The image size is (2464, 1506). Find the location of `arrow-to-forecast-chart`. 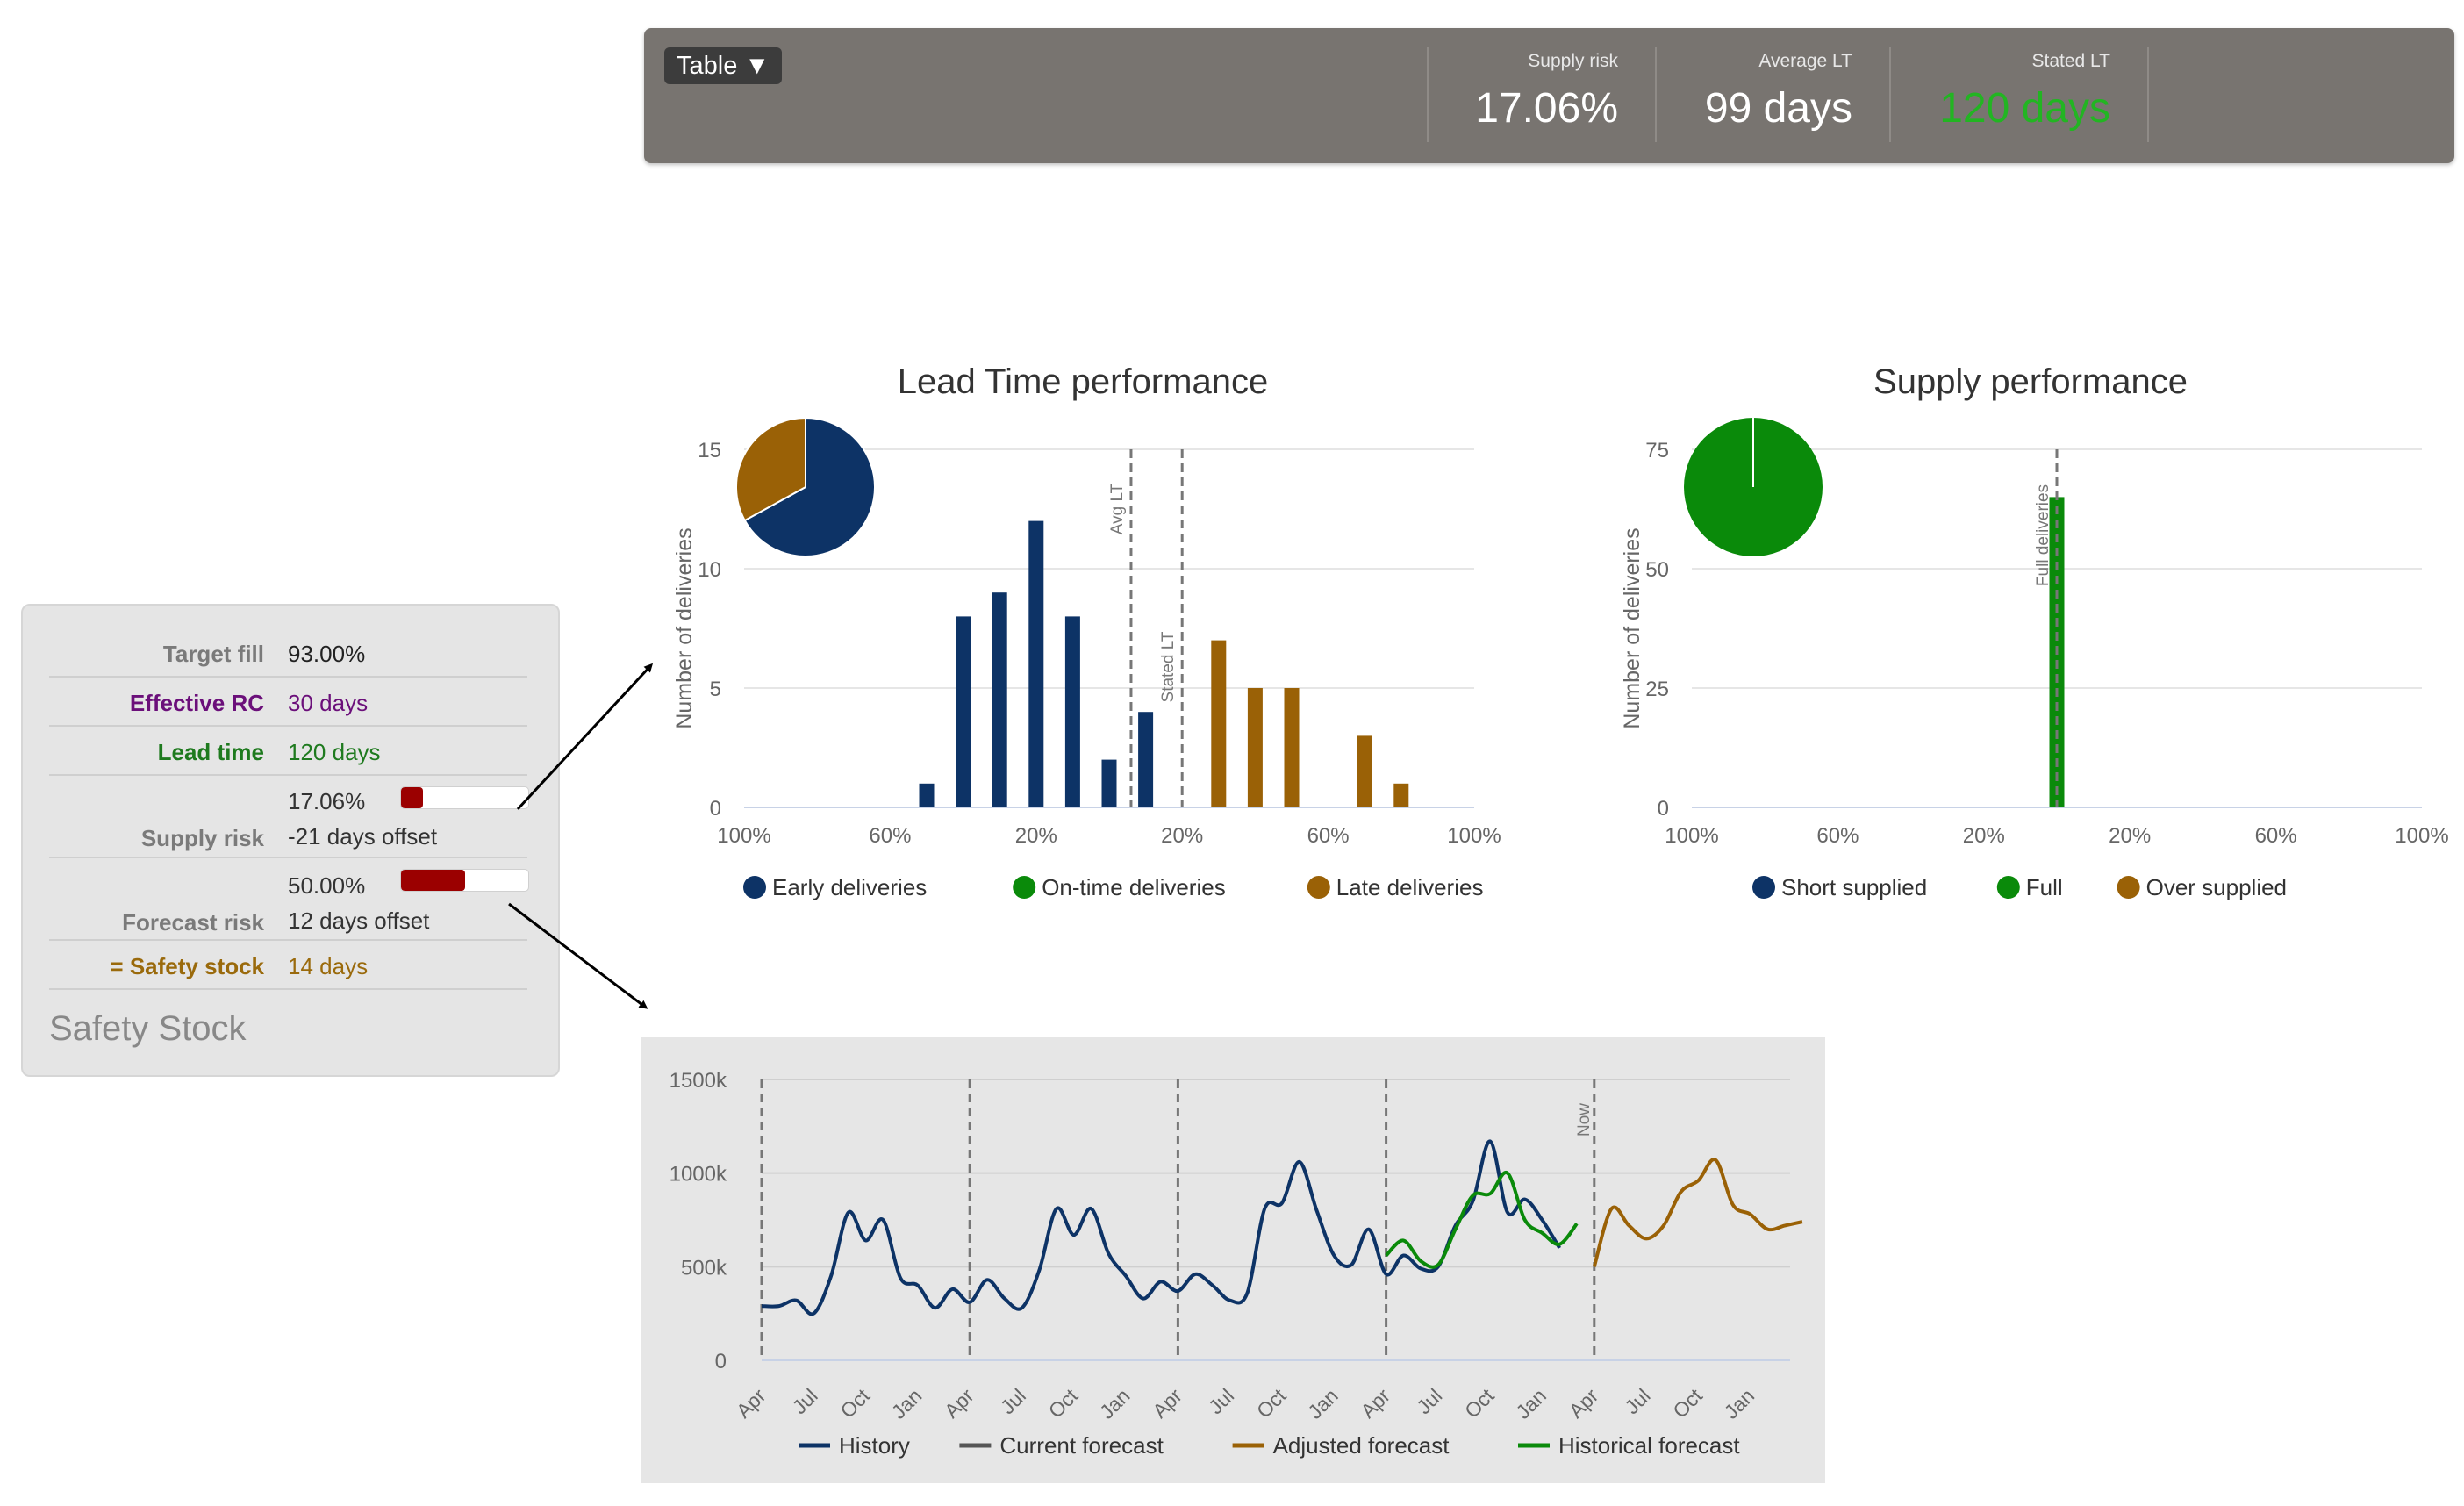

arrow-to-forecast-chart is located at coordinates (578, 956).